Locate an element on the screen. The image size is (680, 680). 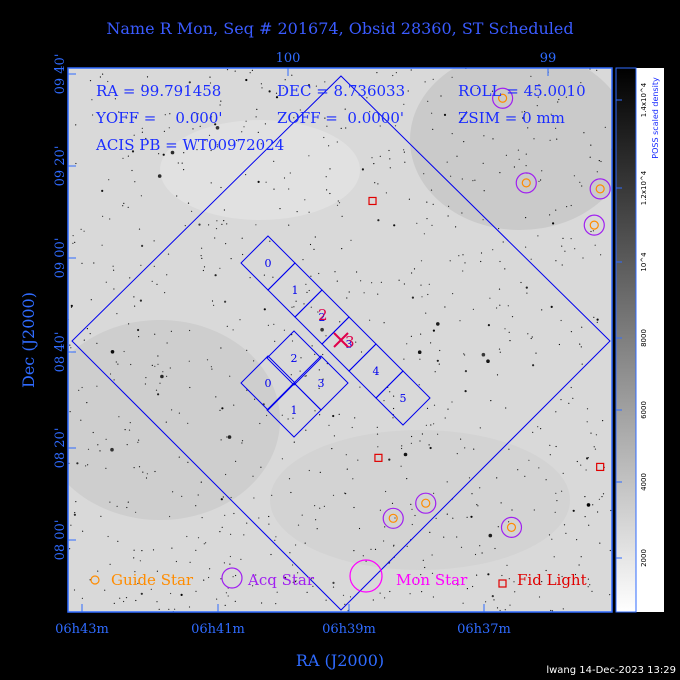
acis-i-chip-1-label: 0 is located at coordinates (268, 383).